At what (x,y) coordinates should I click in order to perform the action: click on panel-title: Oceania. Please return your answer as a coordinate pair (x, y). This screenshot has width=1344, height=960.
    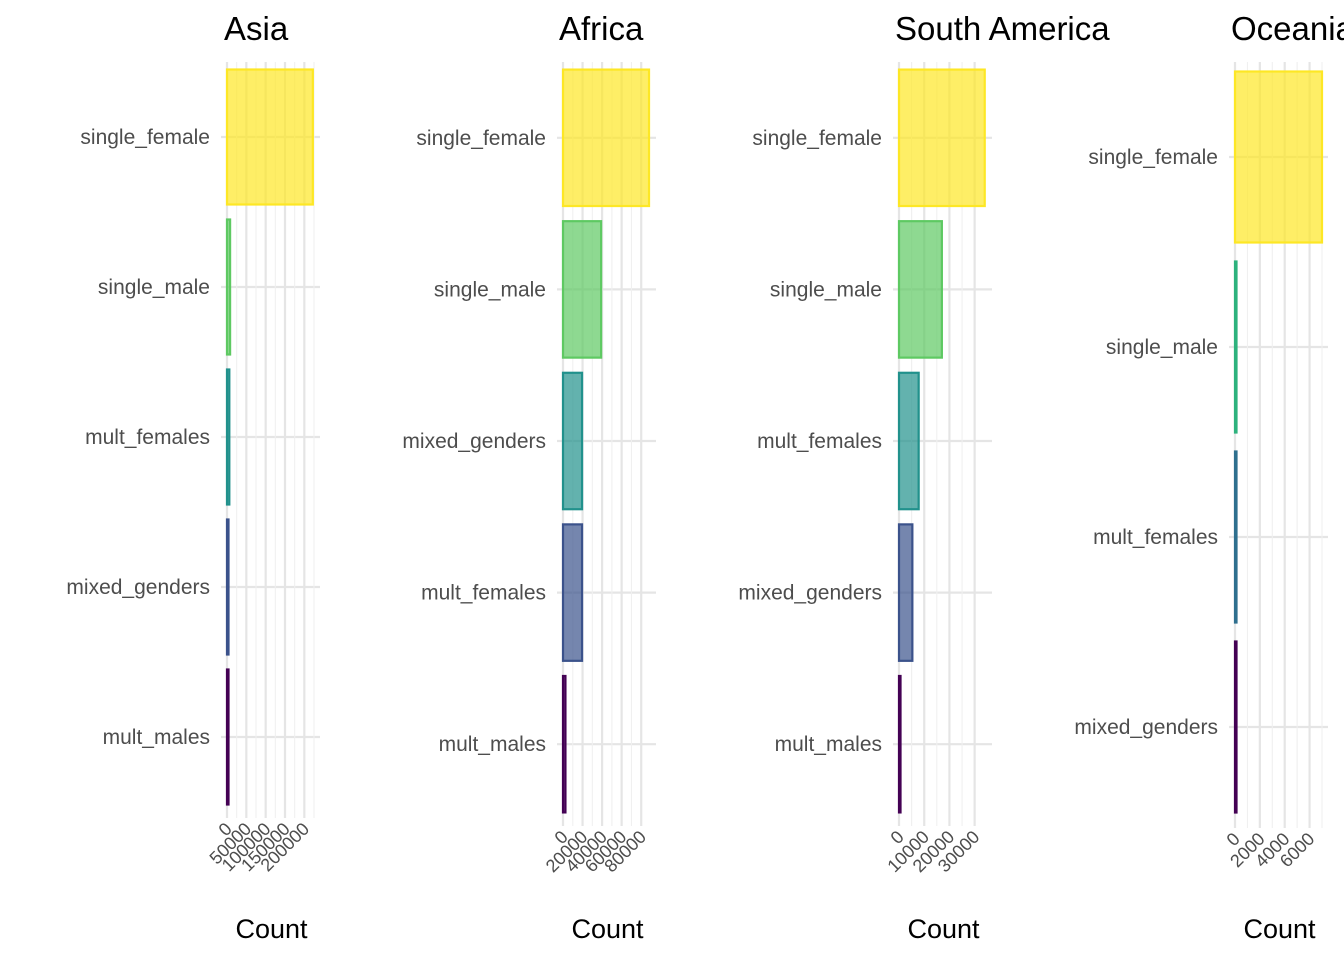
    Looking at the image, I should click on (1287, 28).